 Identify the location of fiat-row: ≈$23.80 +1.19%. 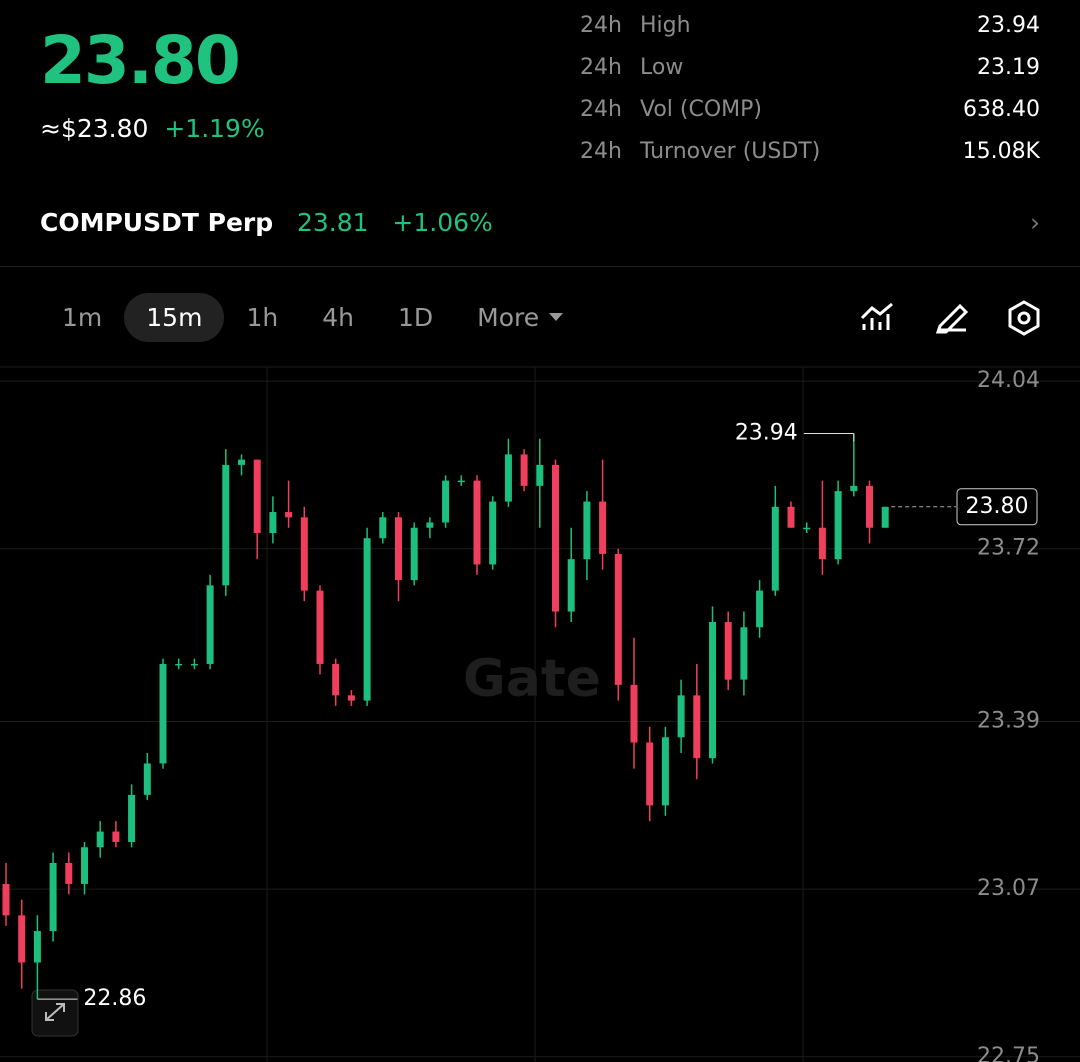
(152, 128).